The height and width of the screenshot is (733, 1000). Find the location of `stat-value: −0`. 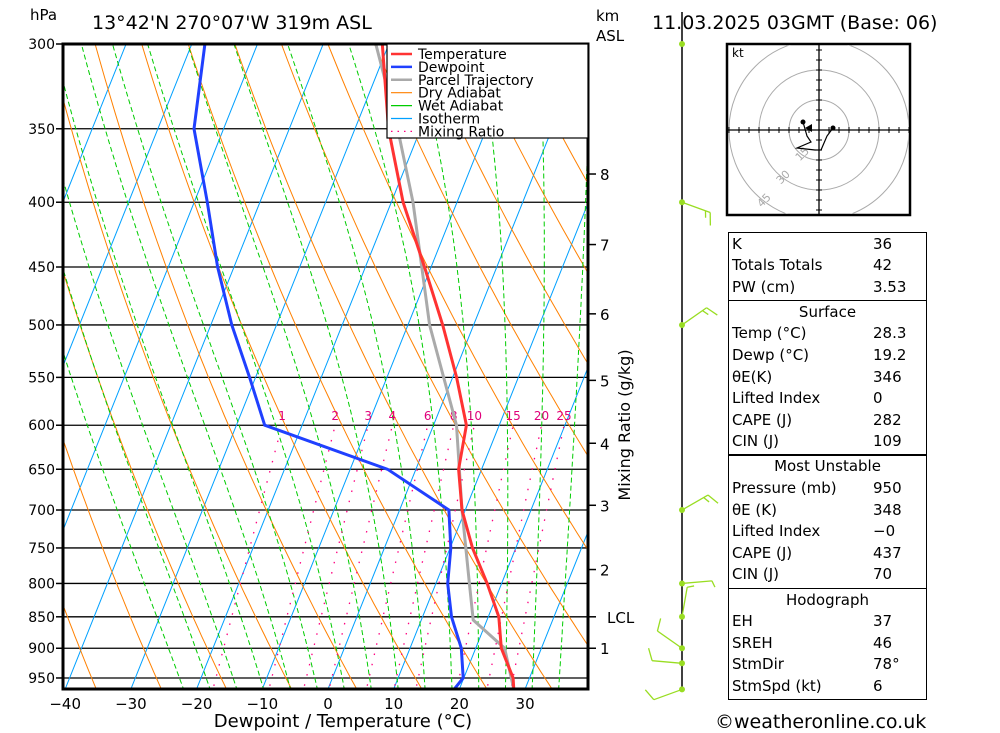

stat-value: −0 is located at coordinates (884, 531).